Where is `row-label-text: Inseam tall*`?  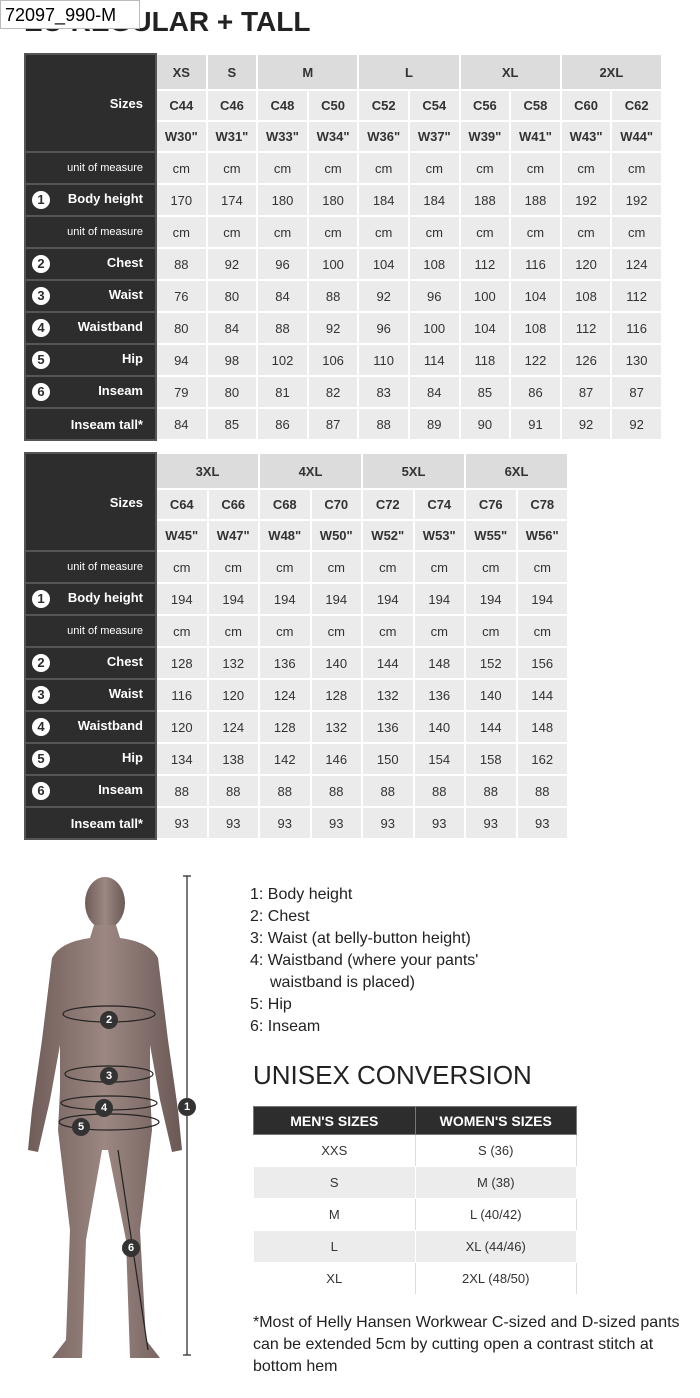 row-label-text: Inseam tall* is located at coordinates (106, 424).